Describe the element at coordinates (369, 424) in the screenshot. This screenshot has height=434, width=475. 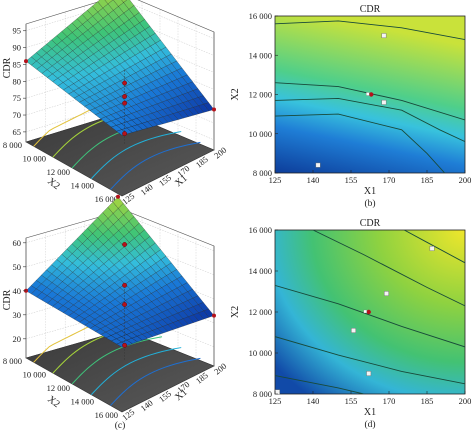
I see `panel-caption: (d)` at that location.